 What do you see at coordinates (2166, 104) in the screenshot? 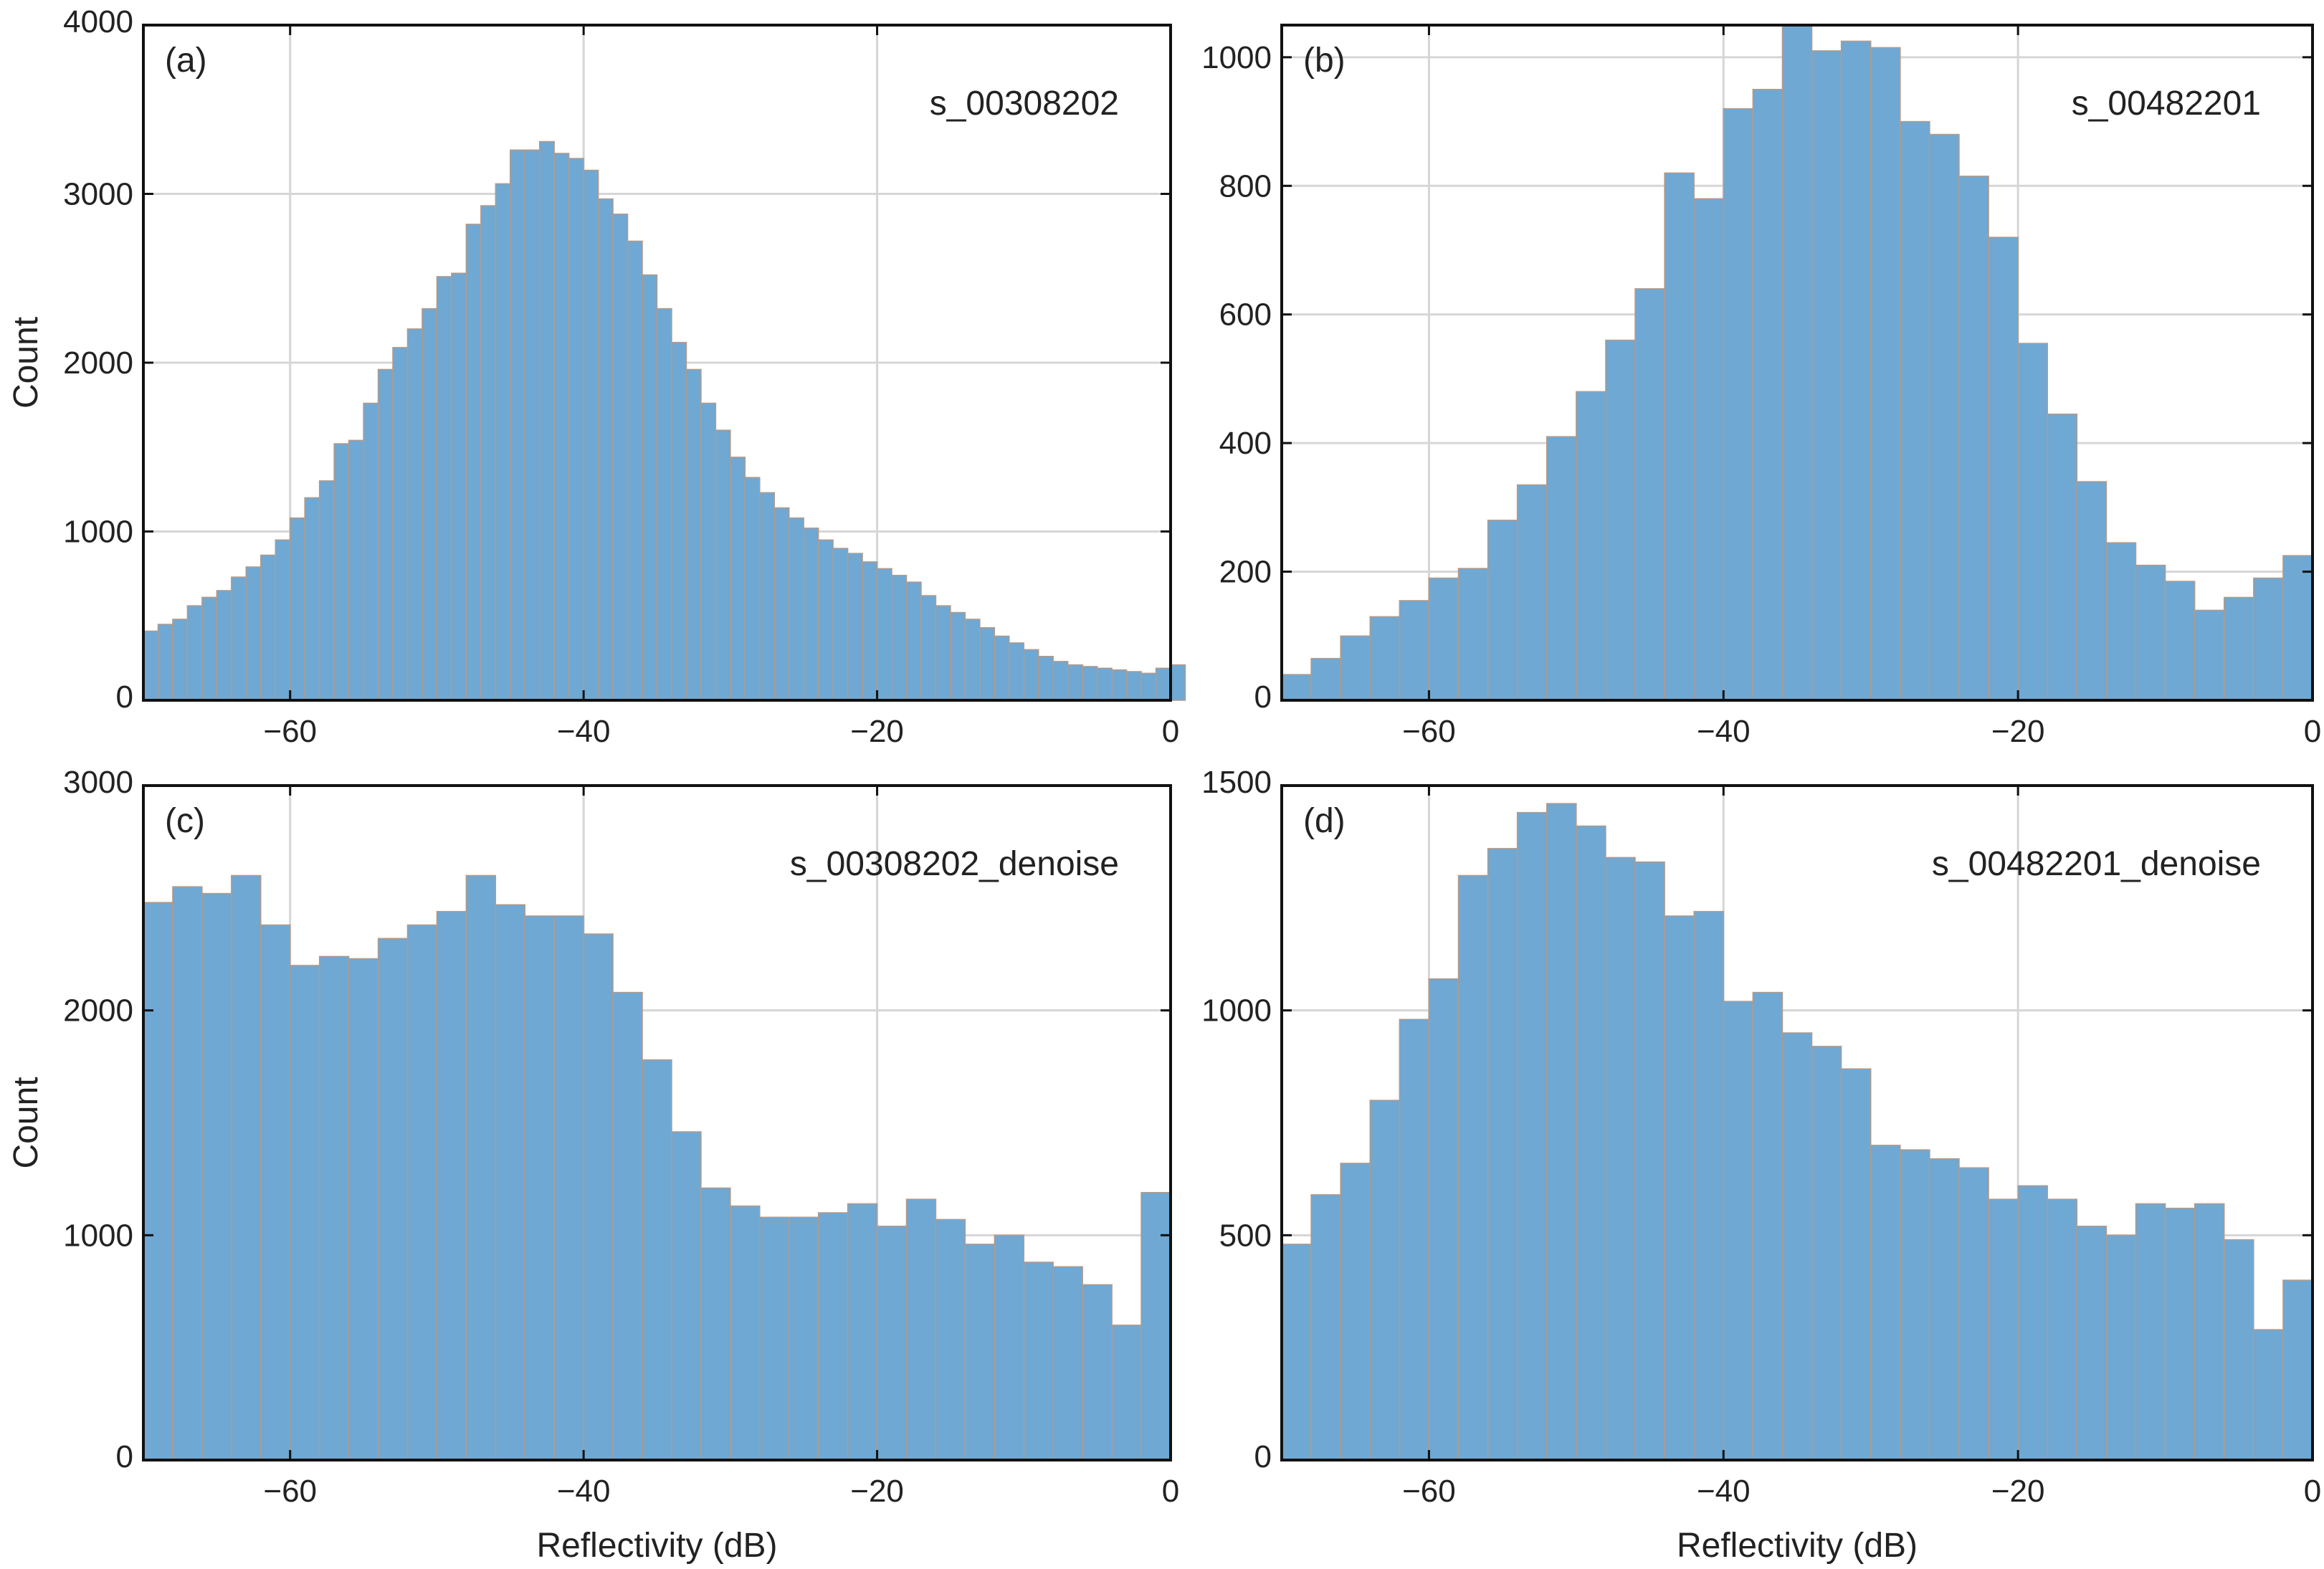
I see `dataset-name: s_00482201` at bounding box center [2166, 104].